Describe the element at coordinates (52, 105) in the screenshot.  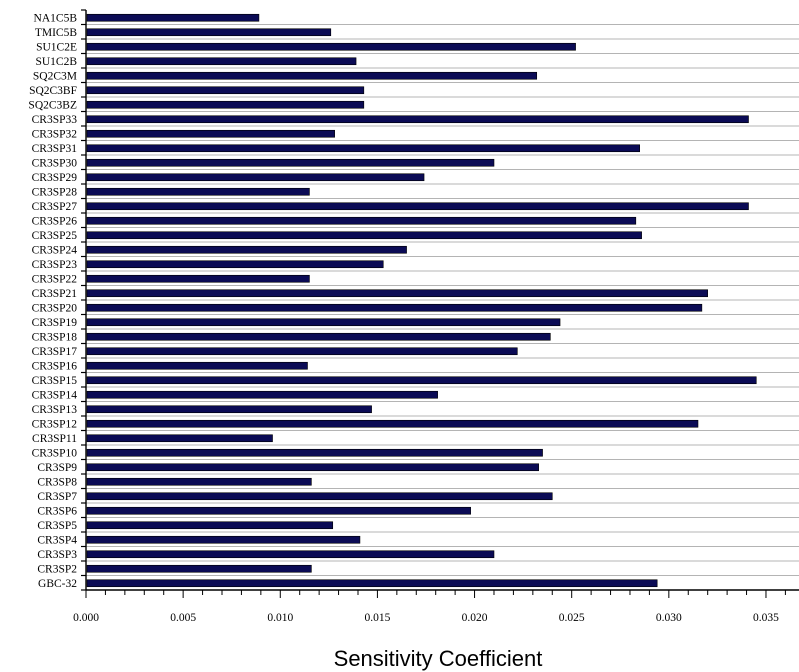
I see `category-label: SQ2C3BZ` at that location.